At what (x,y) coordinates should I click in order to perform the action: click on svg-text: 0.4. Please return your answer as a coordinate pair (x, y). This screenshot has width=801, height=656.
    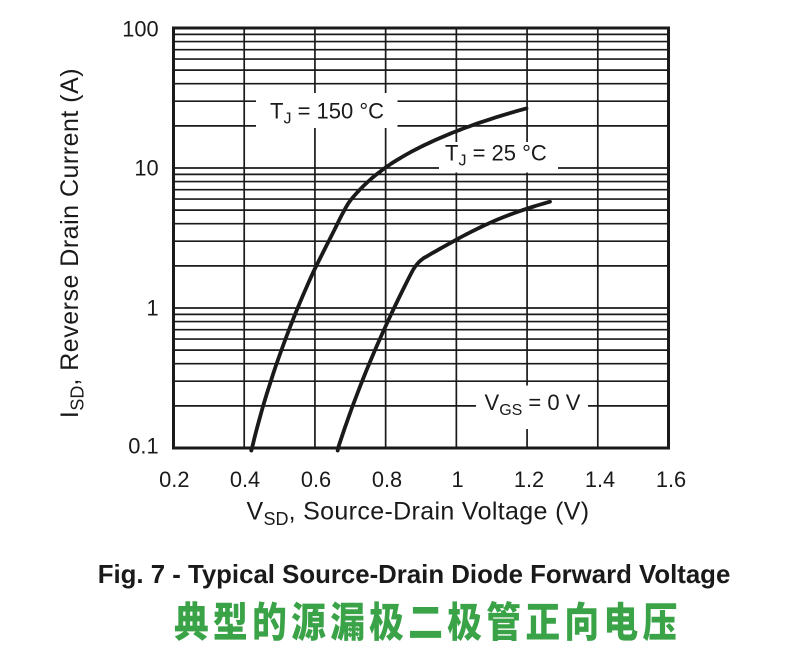
    Looking at the image, I should click on (245, 479).